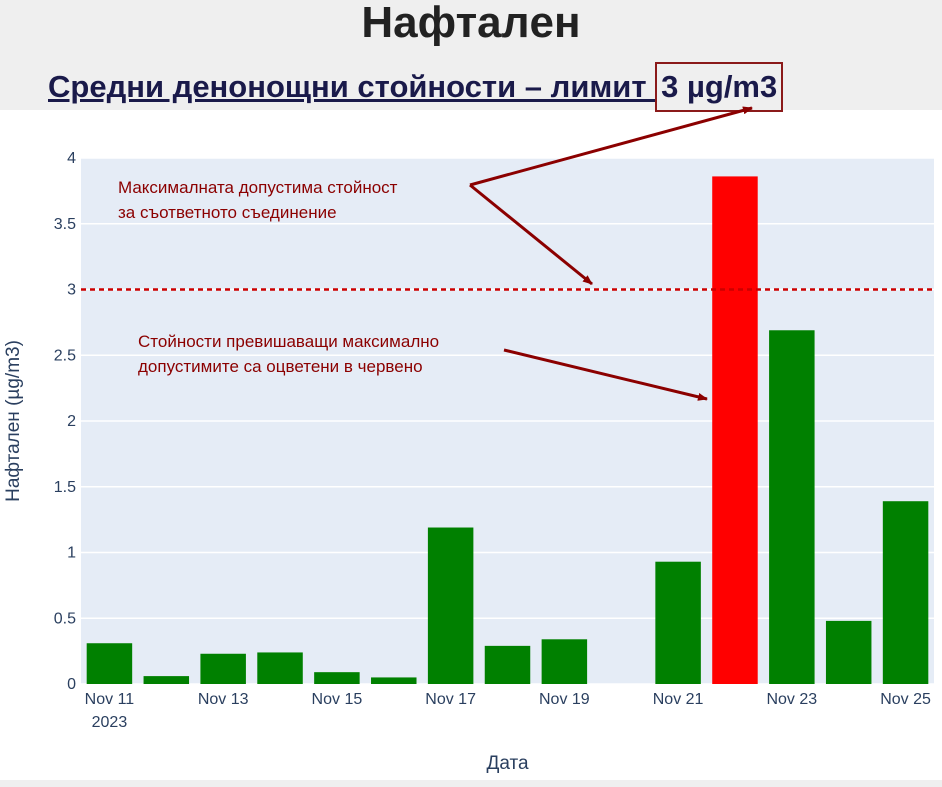 Image resolution: width=942 pixels, height=787 pixels. What do you see at coordinates (719, 87) in the screenshot?
I see `limit-value-box: 3 µg/m3` at bounding box center [719, 87].